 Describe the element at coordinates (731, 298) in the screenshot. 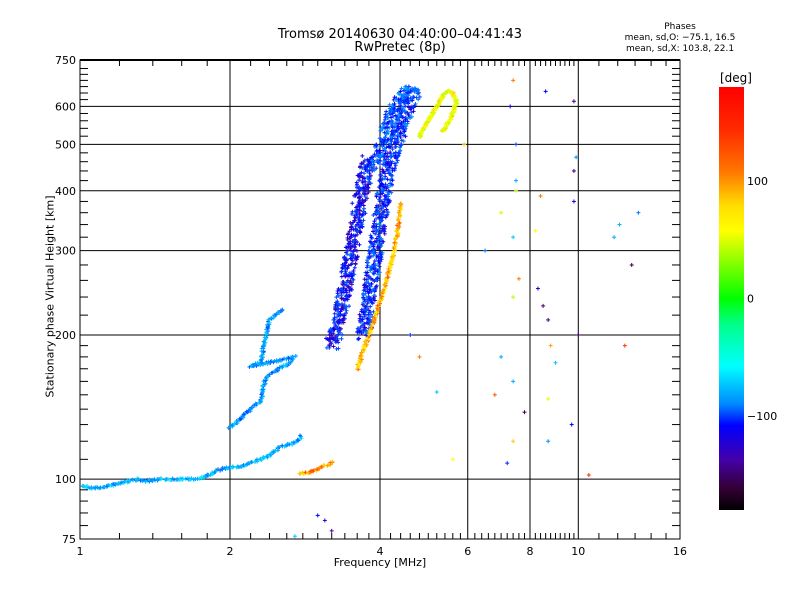

I see `colorbar` at that location.